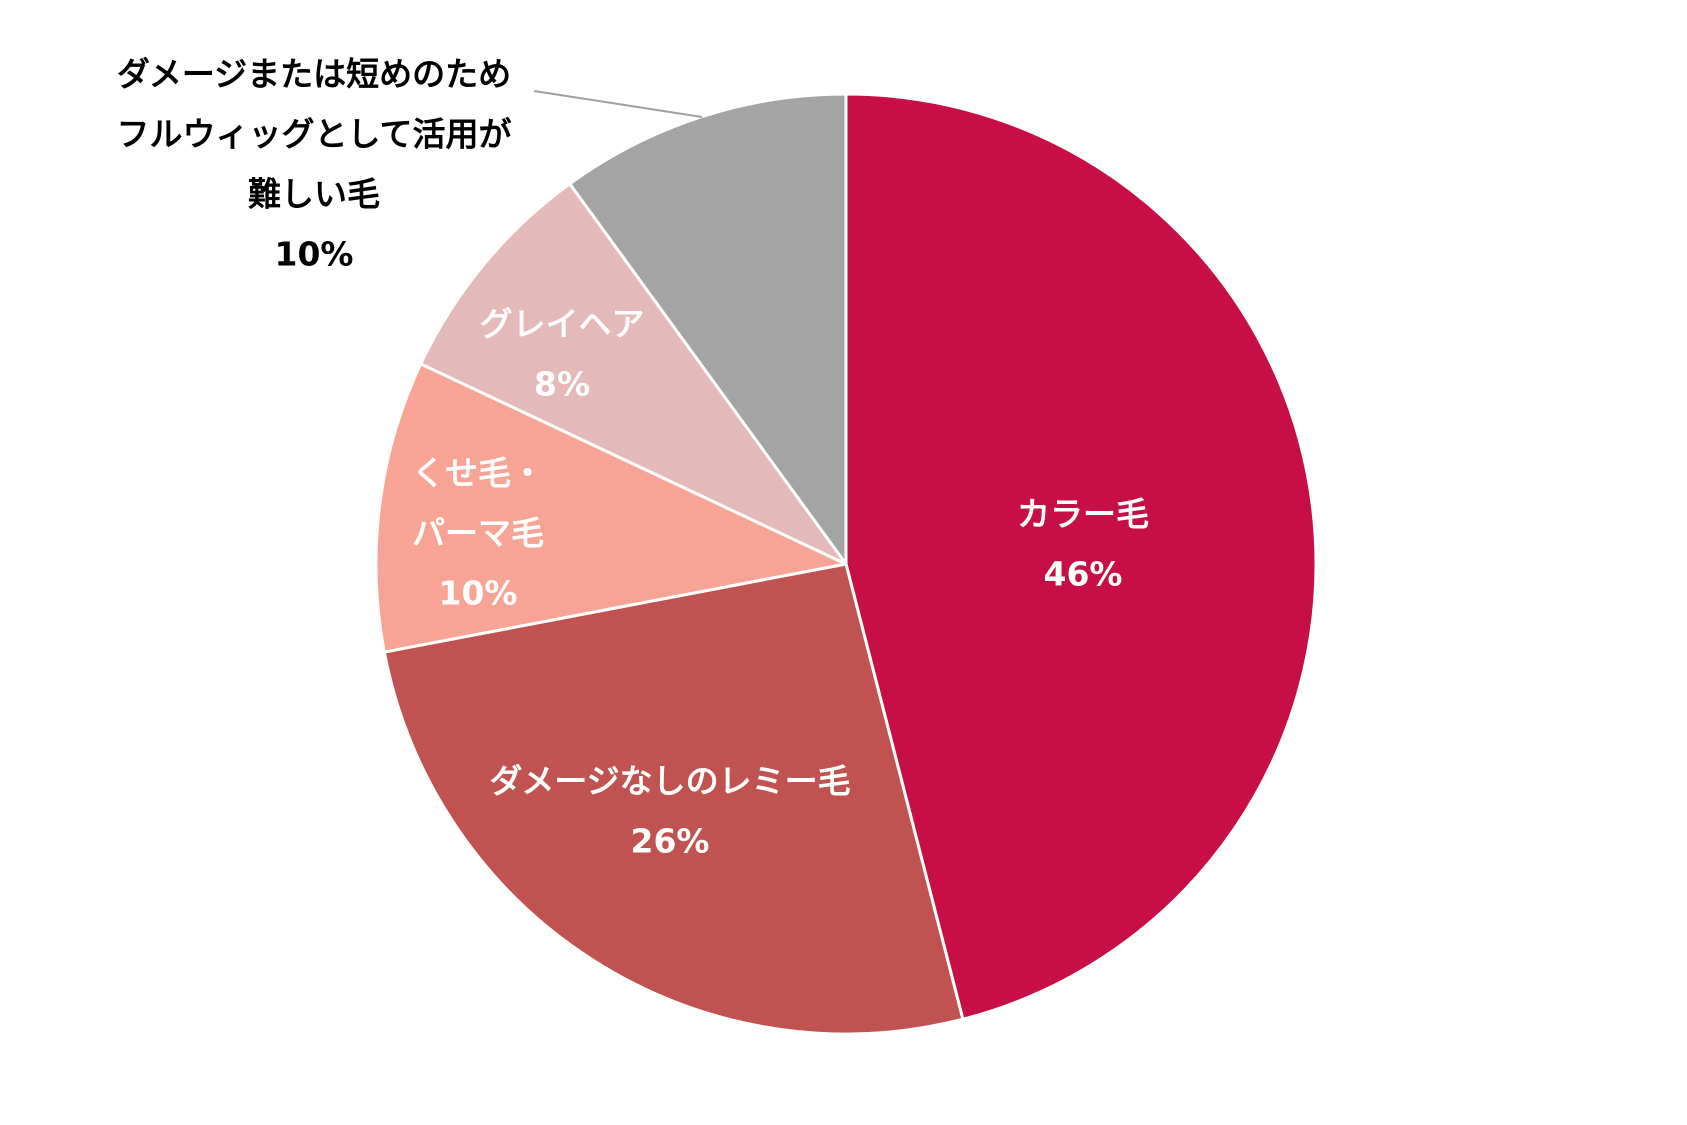  What do you see at coordinates (618, 104) in the screenshot?
I see `callout-leader-line` at bounding box center [618, 104].